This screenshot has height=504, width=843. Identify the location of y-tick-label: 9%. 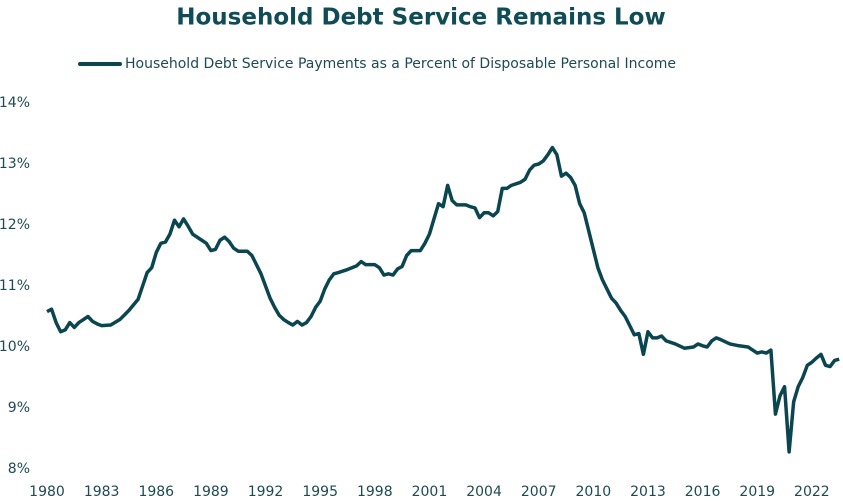
(19, 408).